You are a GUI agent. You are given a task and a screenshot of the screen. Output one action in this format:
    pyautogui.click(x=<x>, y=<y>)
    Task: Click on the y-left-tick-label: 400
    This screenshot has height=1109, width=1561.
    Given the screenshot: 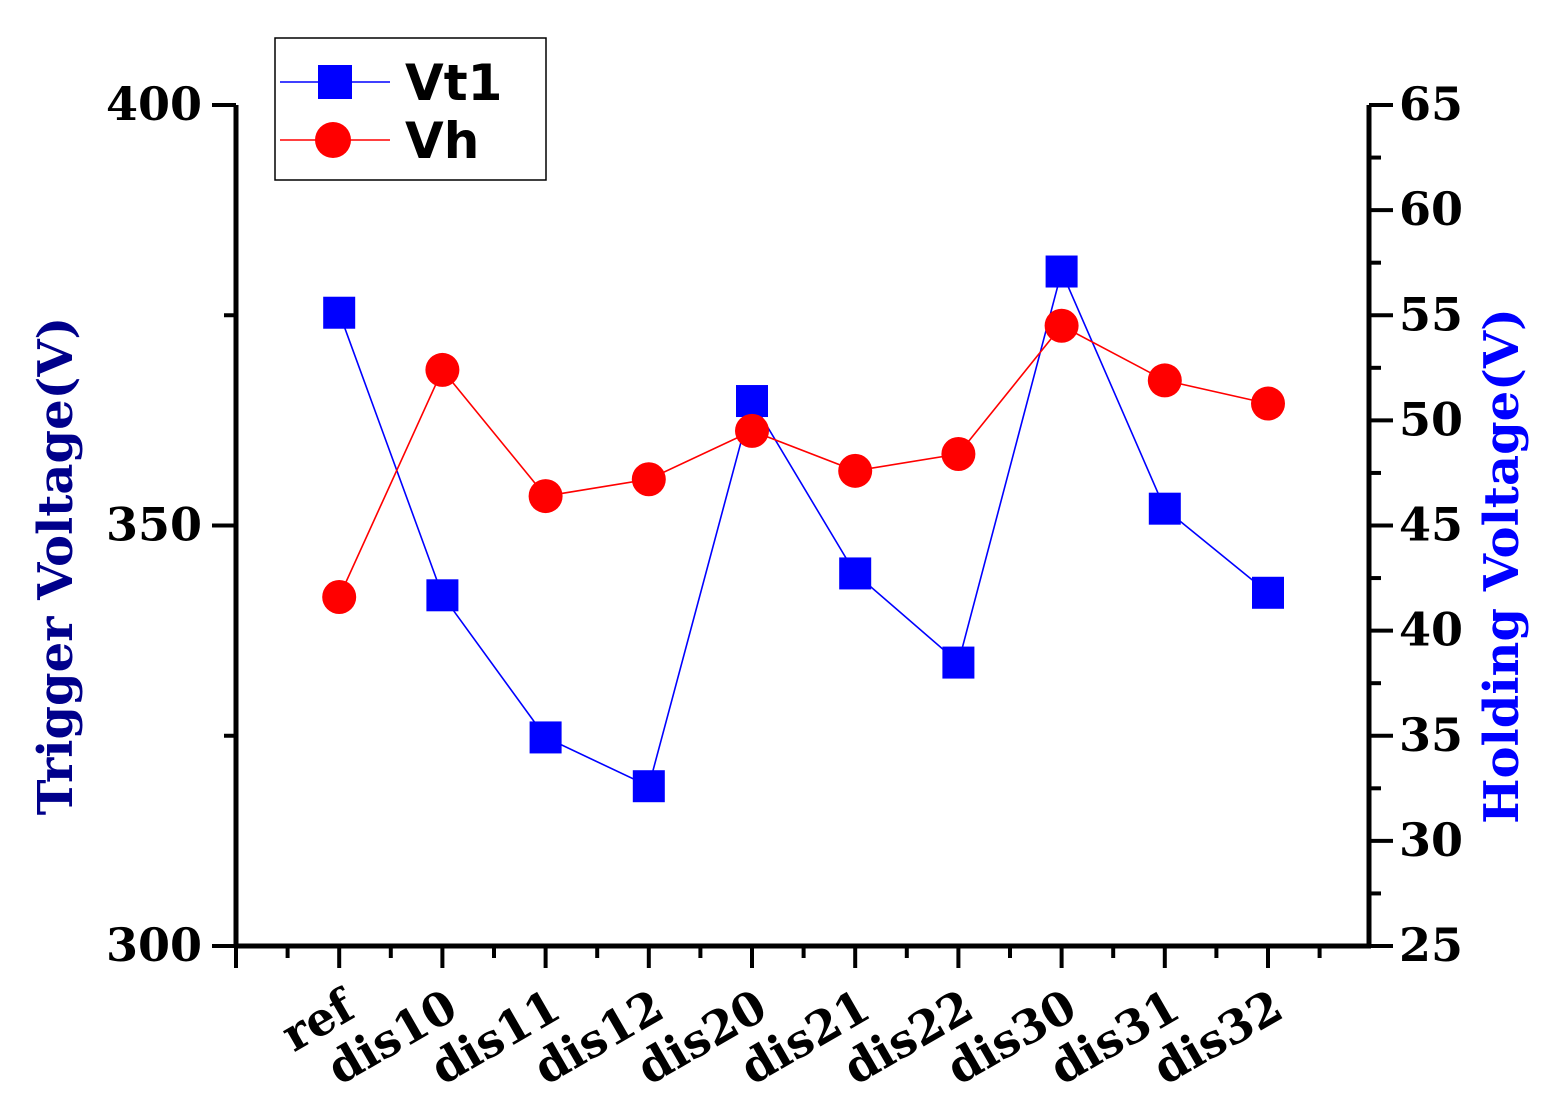 What is the action you would take?
    pyautogui.click(x=154, y=104)
    